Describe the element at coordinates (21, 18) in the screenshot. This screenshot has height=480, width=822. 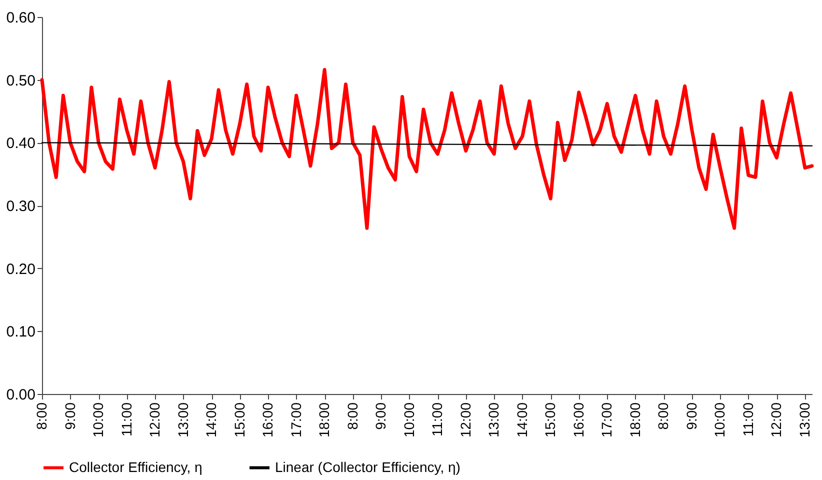
I see `y-tick-label: 0.60` at that location.